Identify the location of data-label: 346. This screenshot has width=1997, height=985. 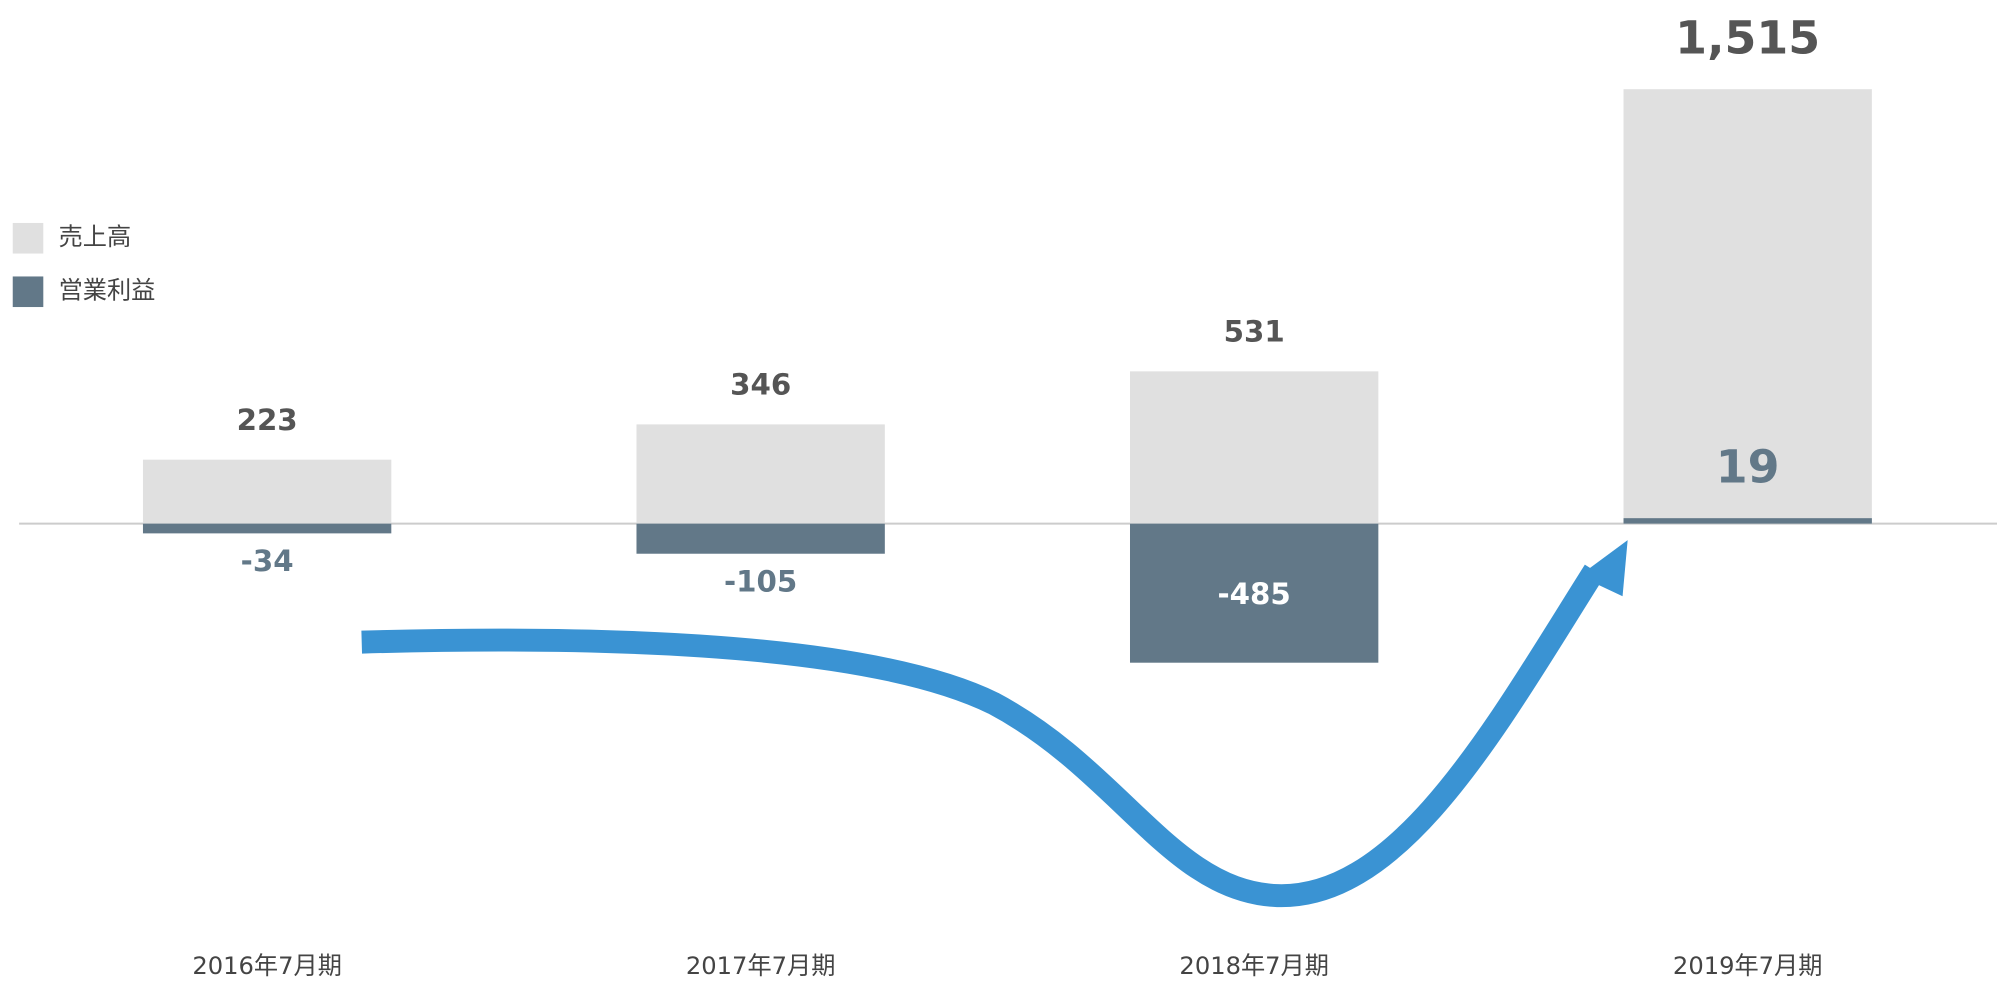
(760, 385).